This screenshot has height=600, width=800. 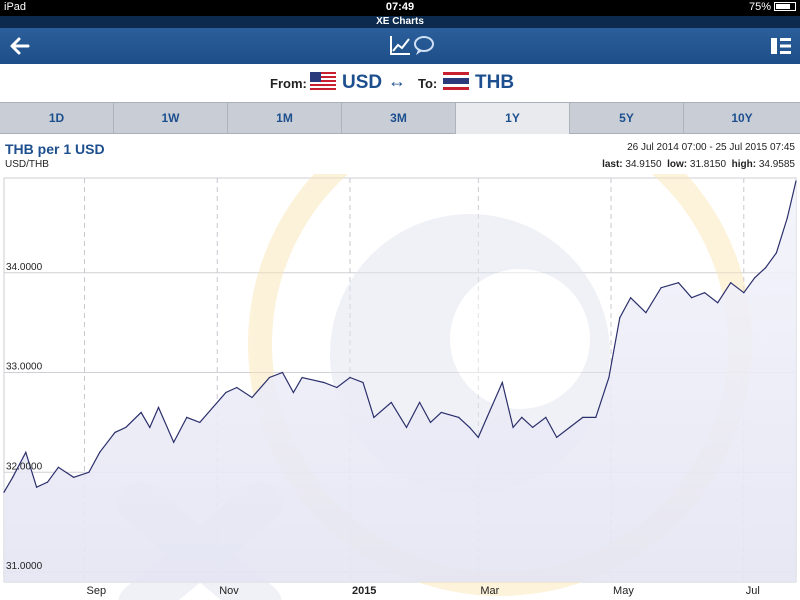 What do you see at coordinates (677, 164) in the screenshot?
I see `low-label: low:` at bounding box center [677, 164].